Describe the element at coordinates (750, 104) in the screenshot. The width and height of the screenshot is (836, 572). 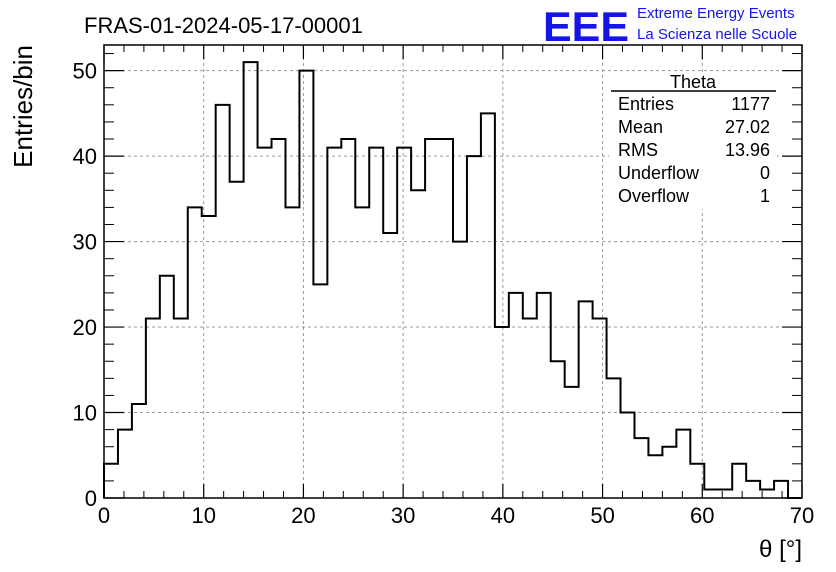
I see `stats-value: 1177` at that location.